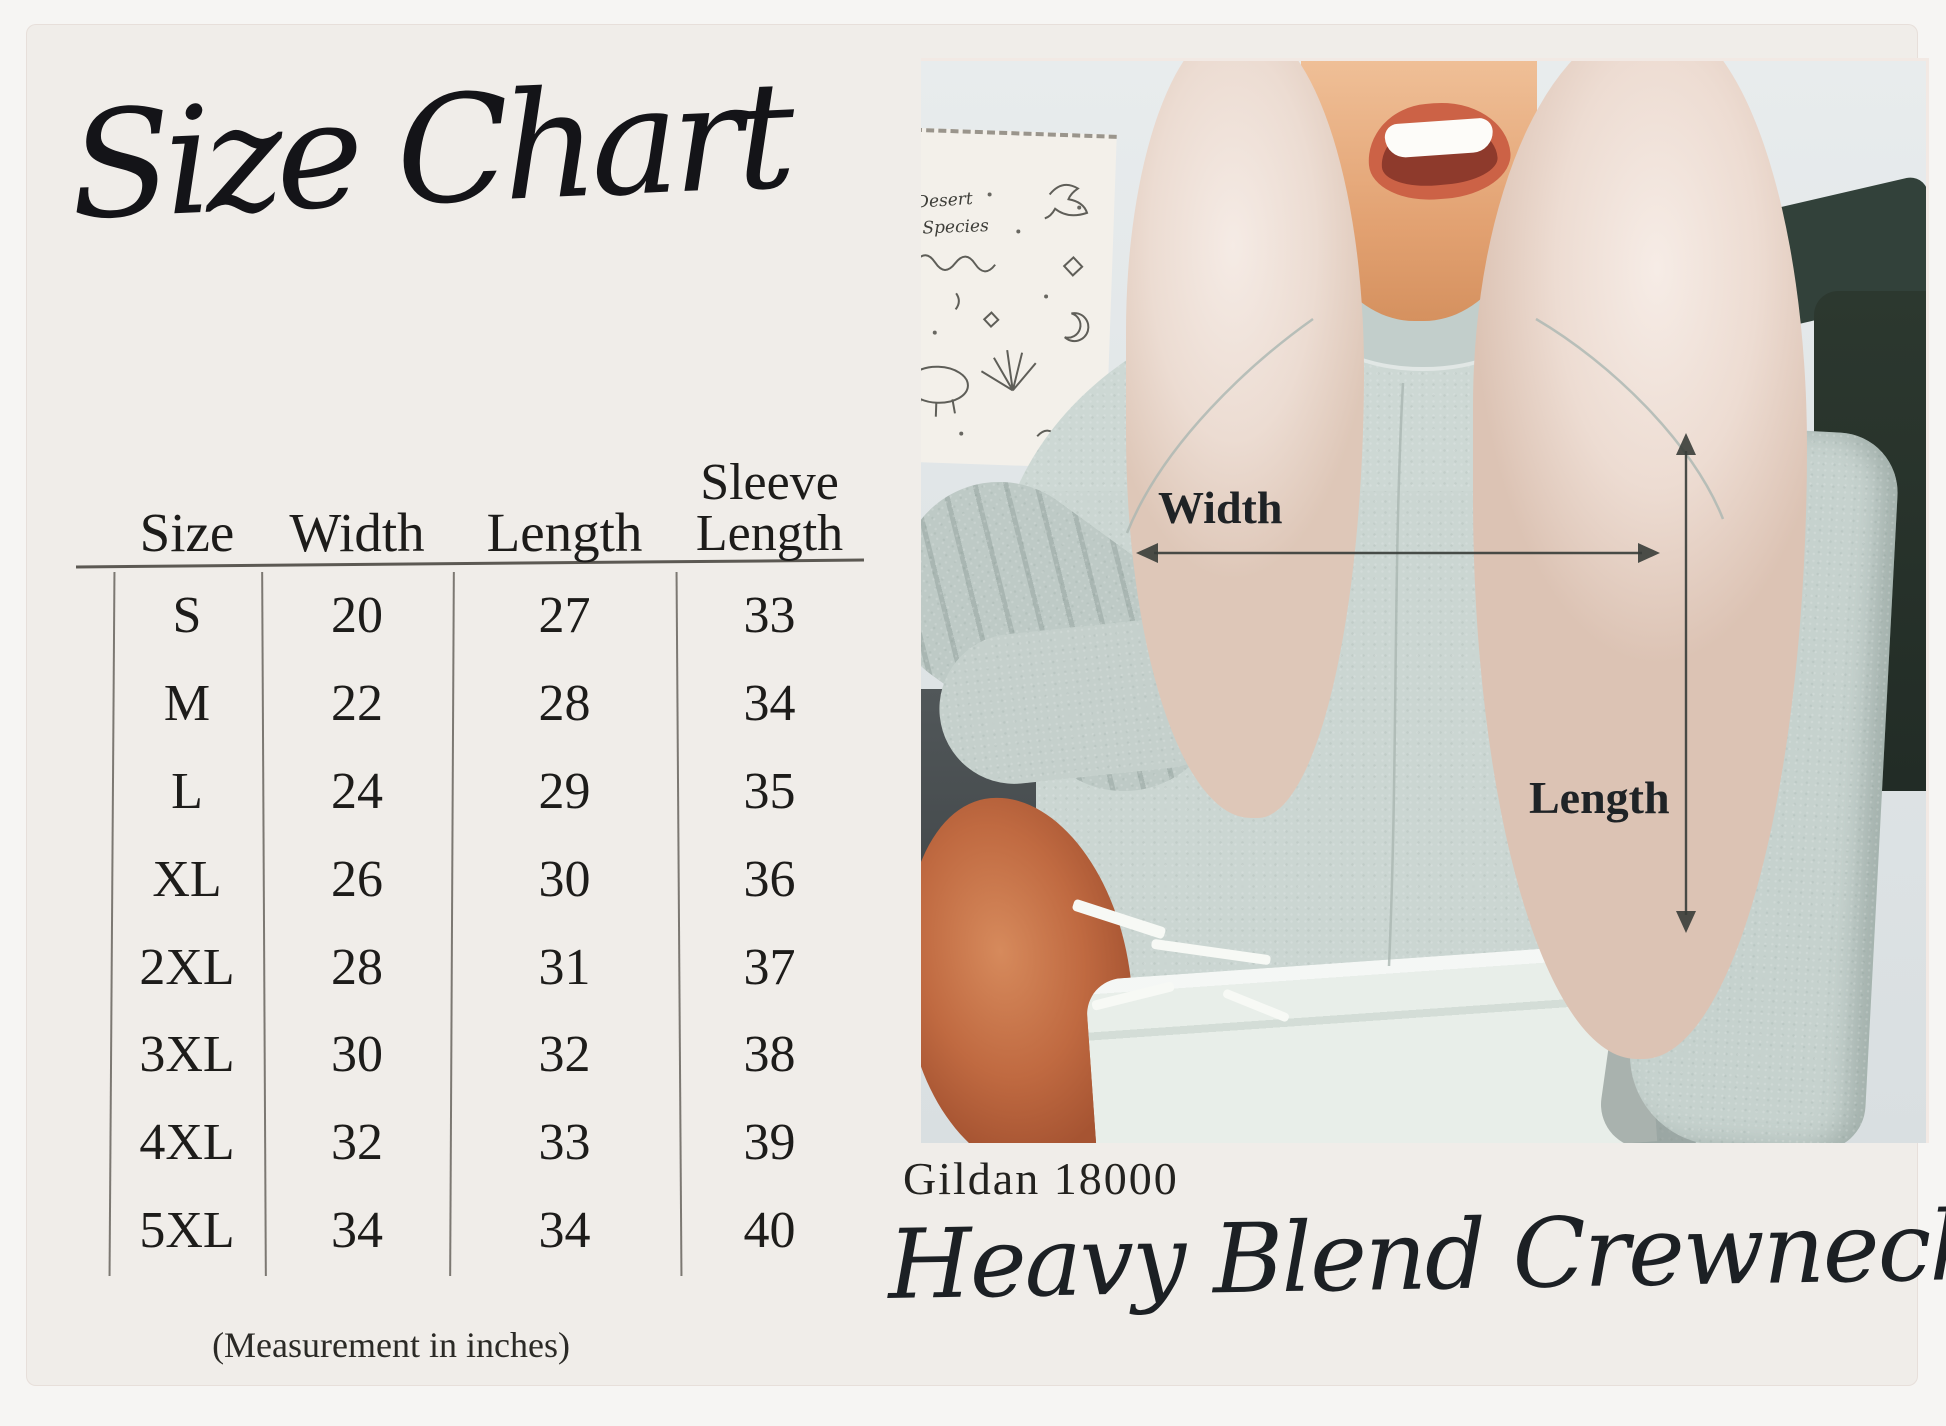 This screenshot has height=1426, width=1946. Describe the element at coordinates (564, 1230) in the screenshot. I see `cell-length: 34` at that location.